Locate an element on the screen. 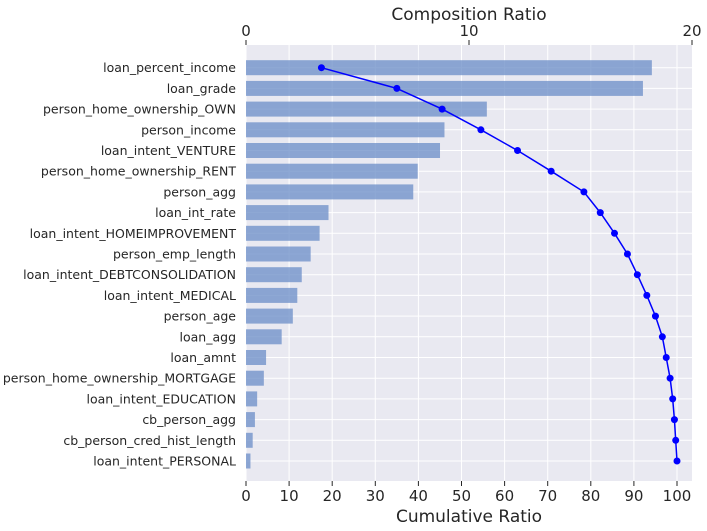 Image resolution: width=707 pixels, height=531 pixels. category-label: loan_intent_HOMEIMPROVEMENT is located at coordinates (133, 233).